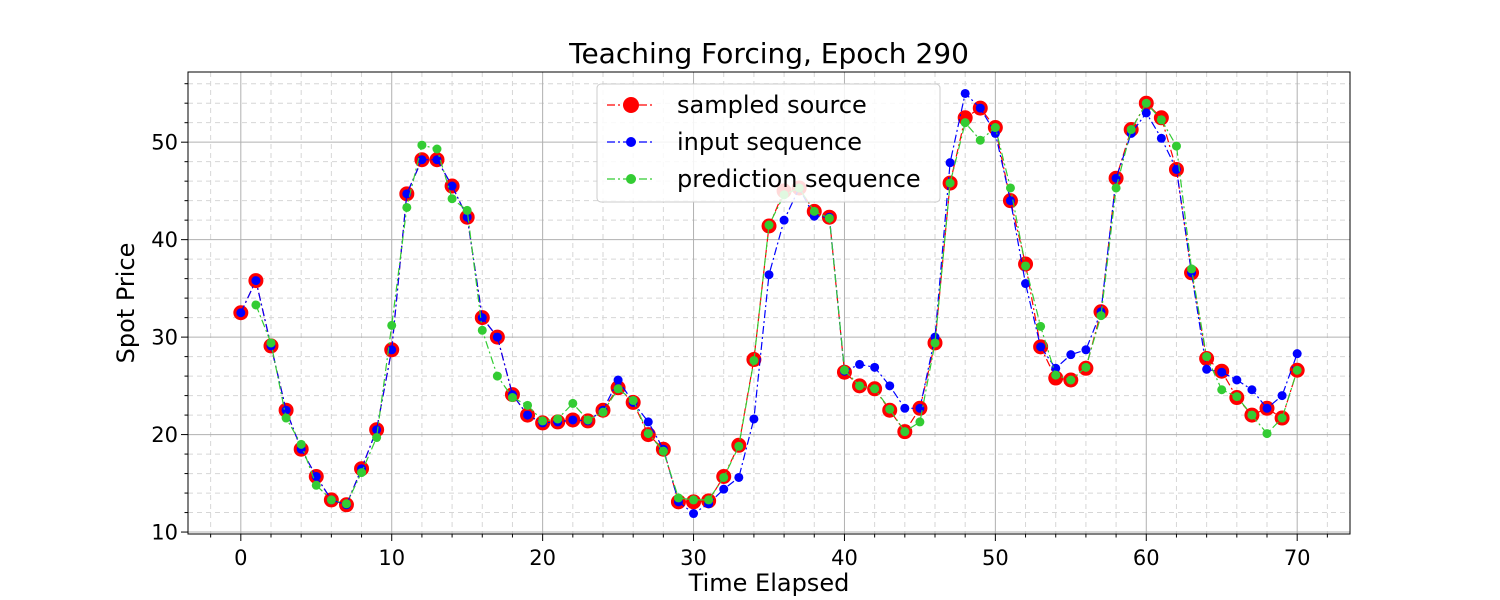 This screenshot has width=1500, height=600. Describe the element at coordinates (631, 105) in the screenshot. I see `legend-marker-sampled-source` at that location.